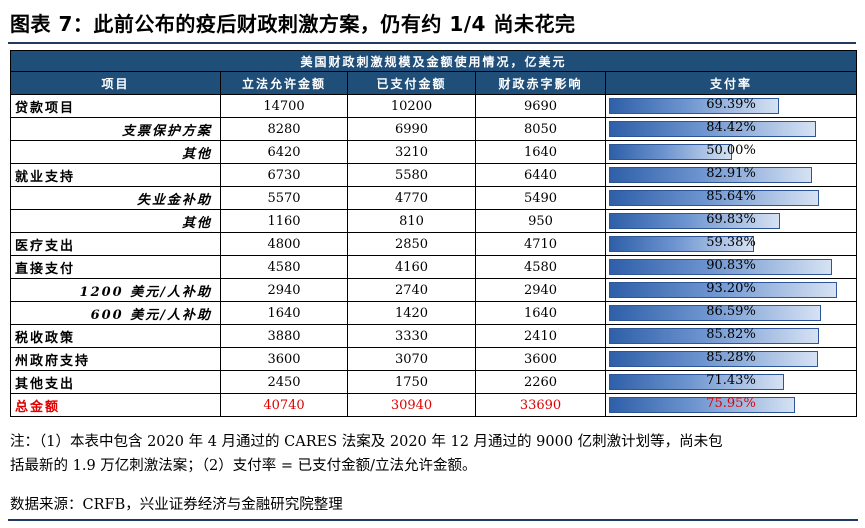 This screenshot has width=865, height=528. Describe the element at coordinates (411, 336) in the screenshot. I see `paid-amount: 3330` at that location.